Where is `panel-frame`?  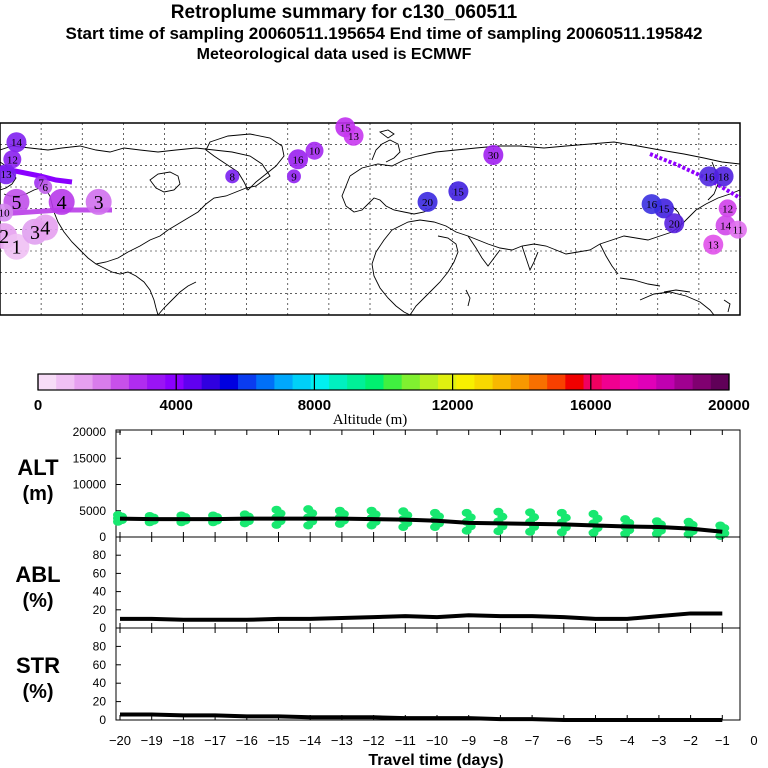
panel-frame is located at coordinates (428, 582).